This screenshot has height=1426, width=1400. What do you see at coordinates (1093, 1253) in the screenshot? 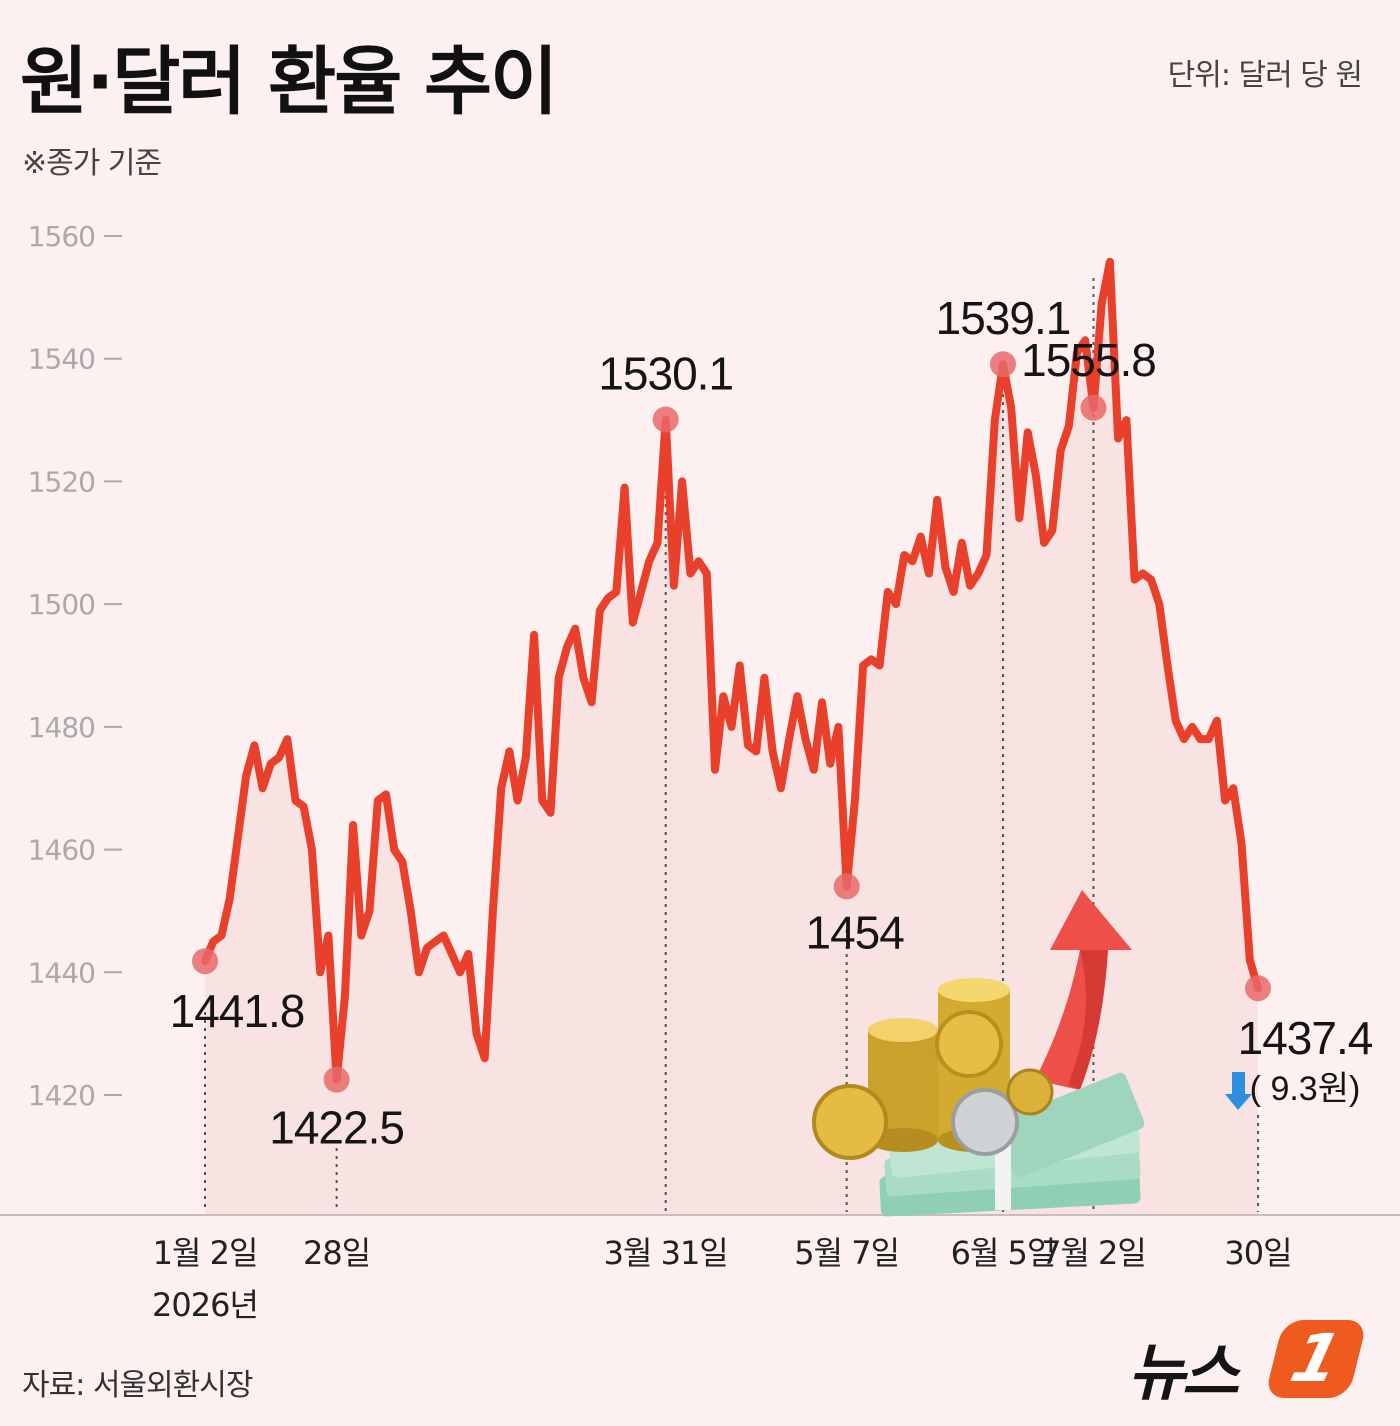
I see `x-tick-label: 7월 2일` at bounding box center [1093, 1253].